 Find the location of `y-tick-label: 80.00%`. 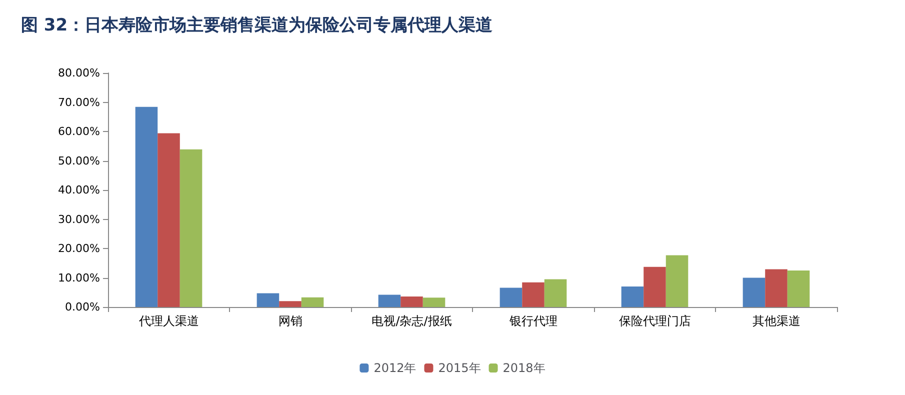

y-tick-label: 80.00% is located at coordinates (79, 73).